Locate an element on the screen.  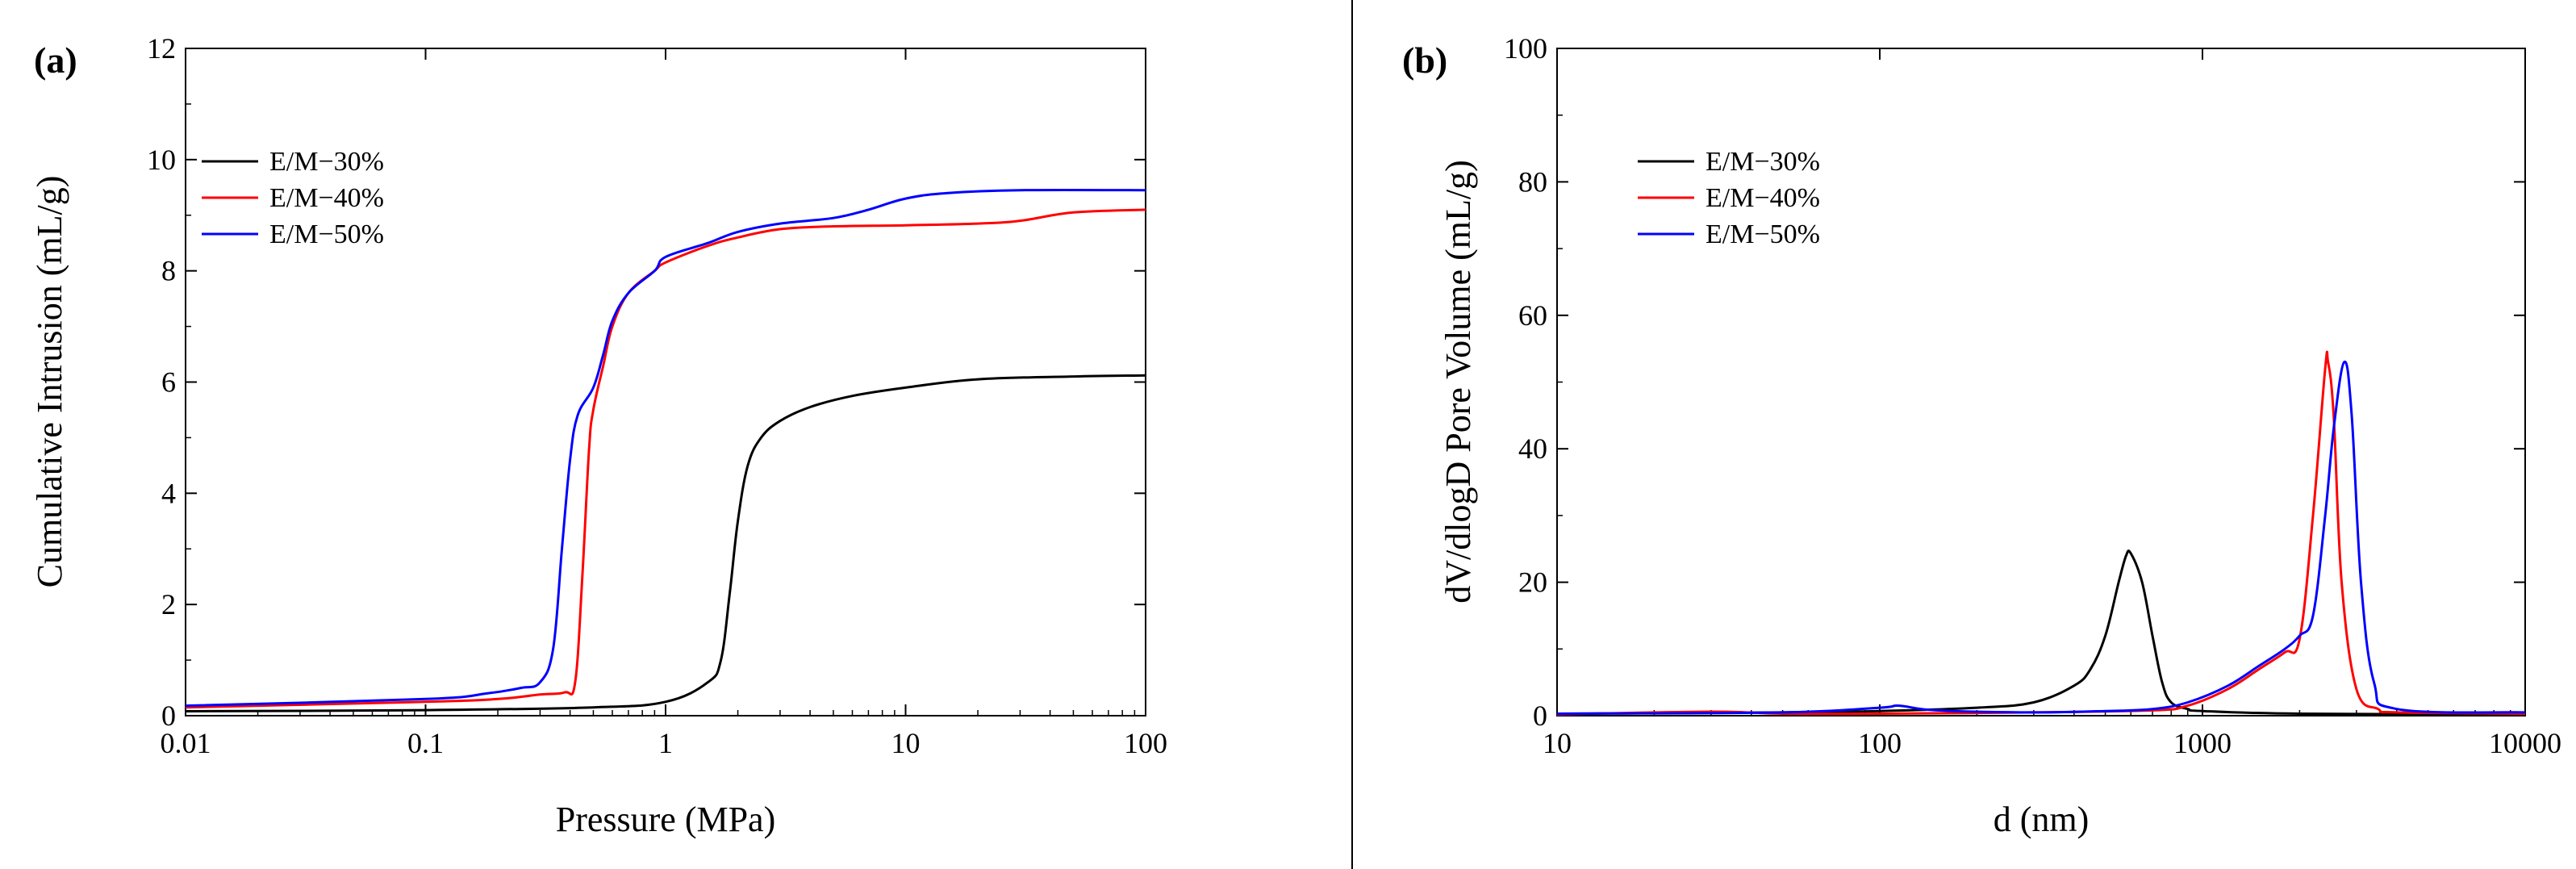
y-tick-label: 8 is located at coordinates (168, 271).